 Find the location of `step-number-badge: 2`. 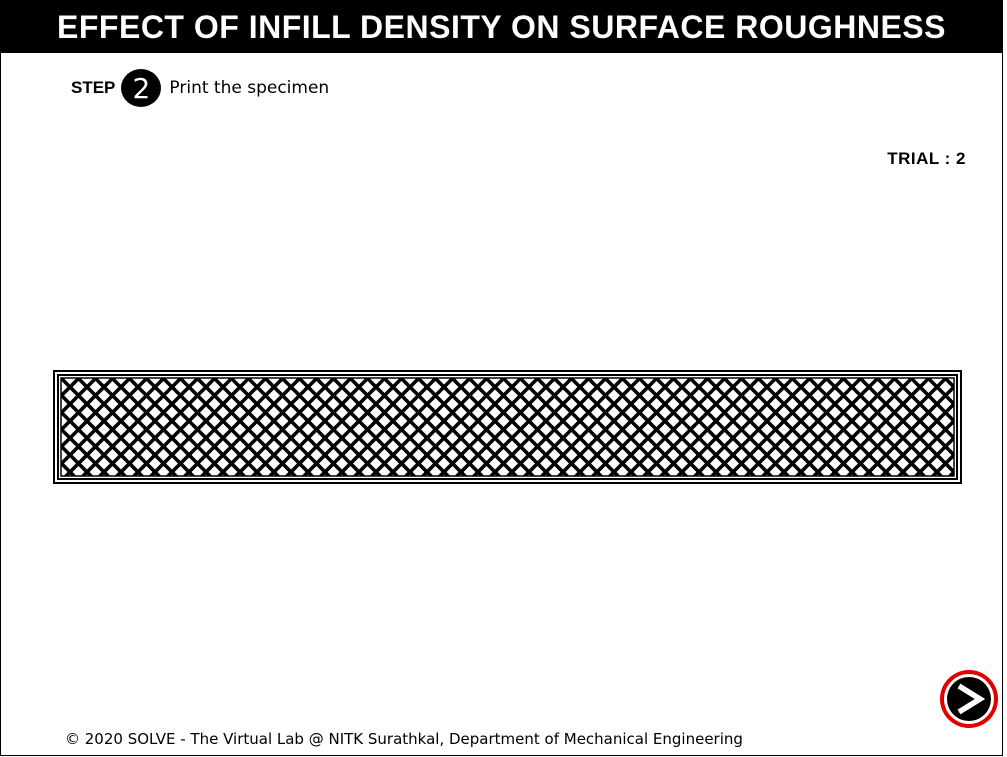

step-number-badge: 2 is located at coordinates (141, 88).